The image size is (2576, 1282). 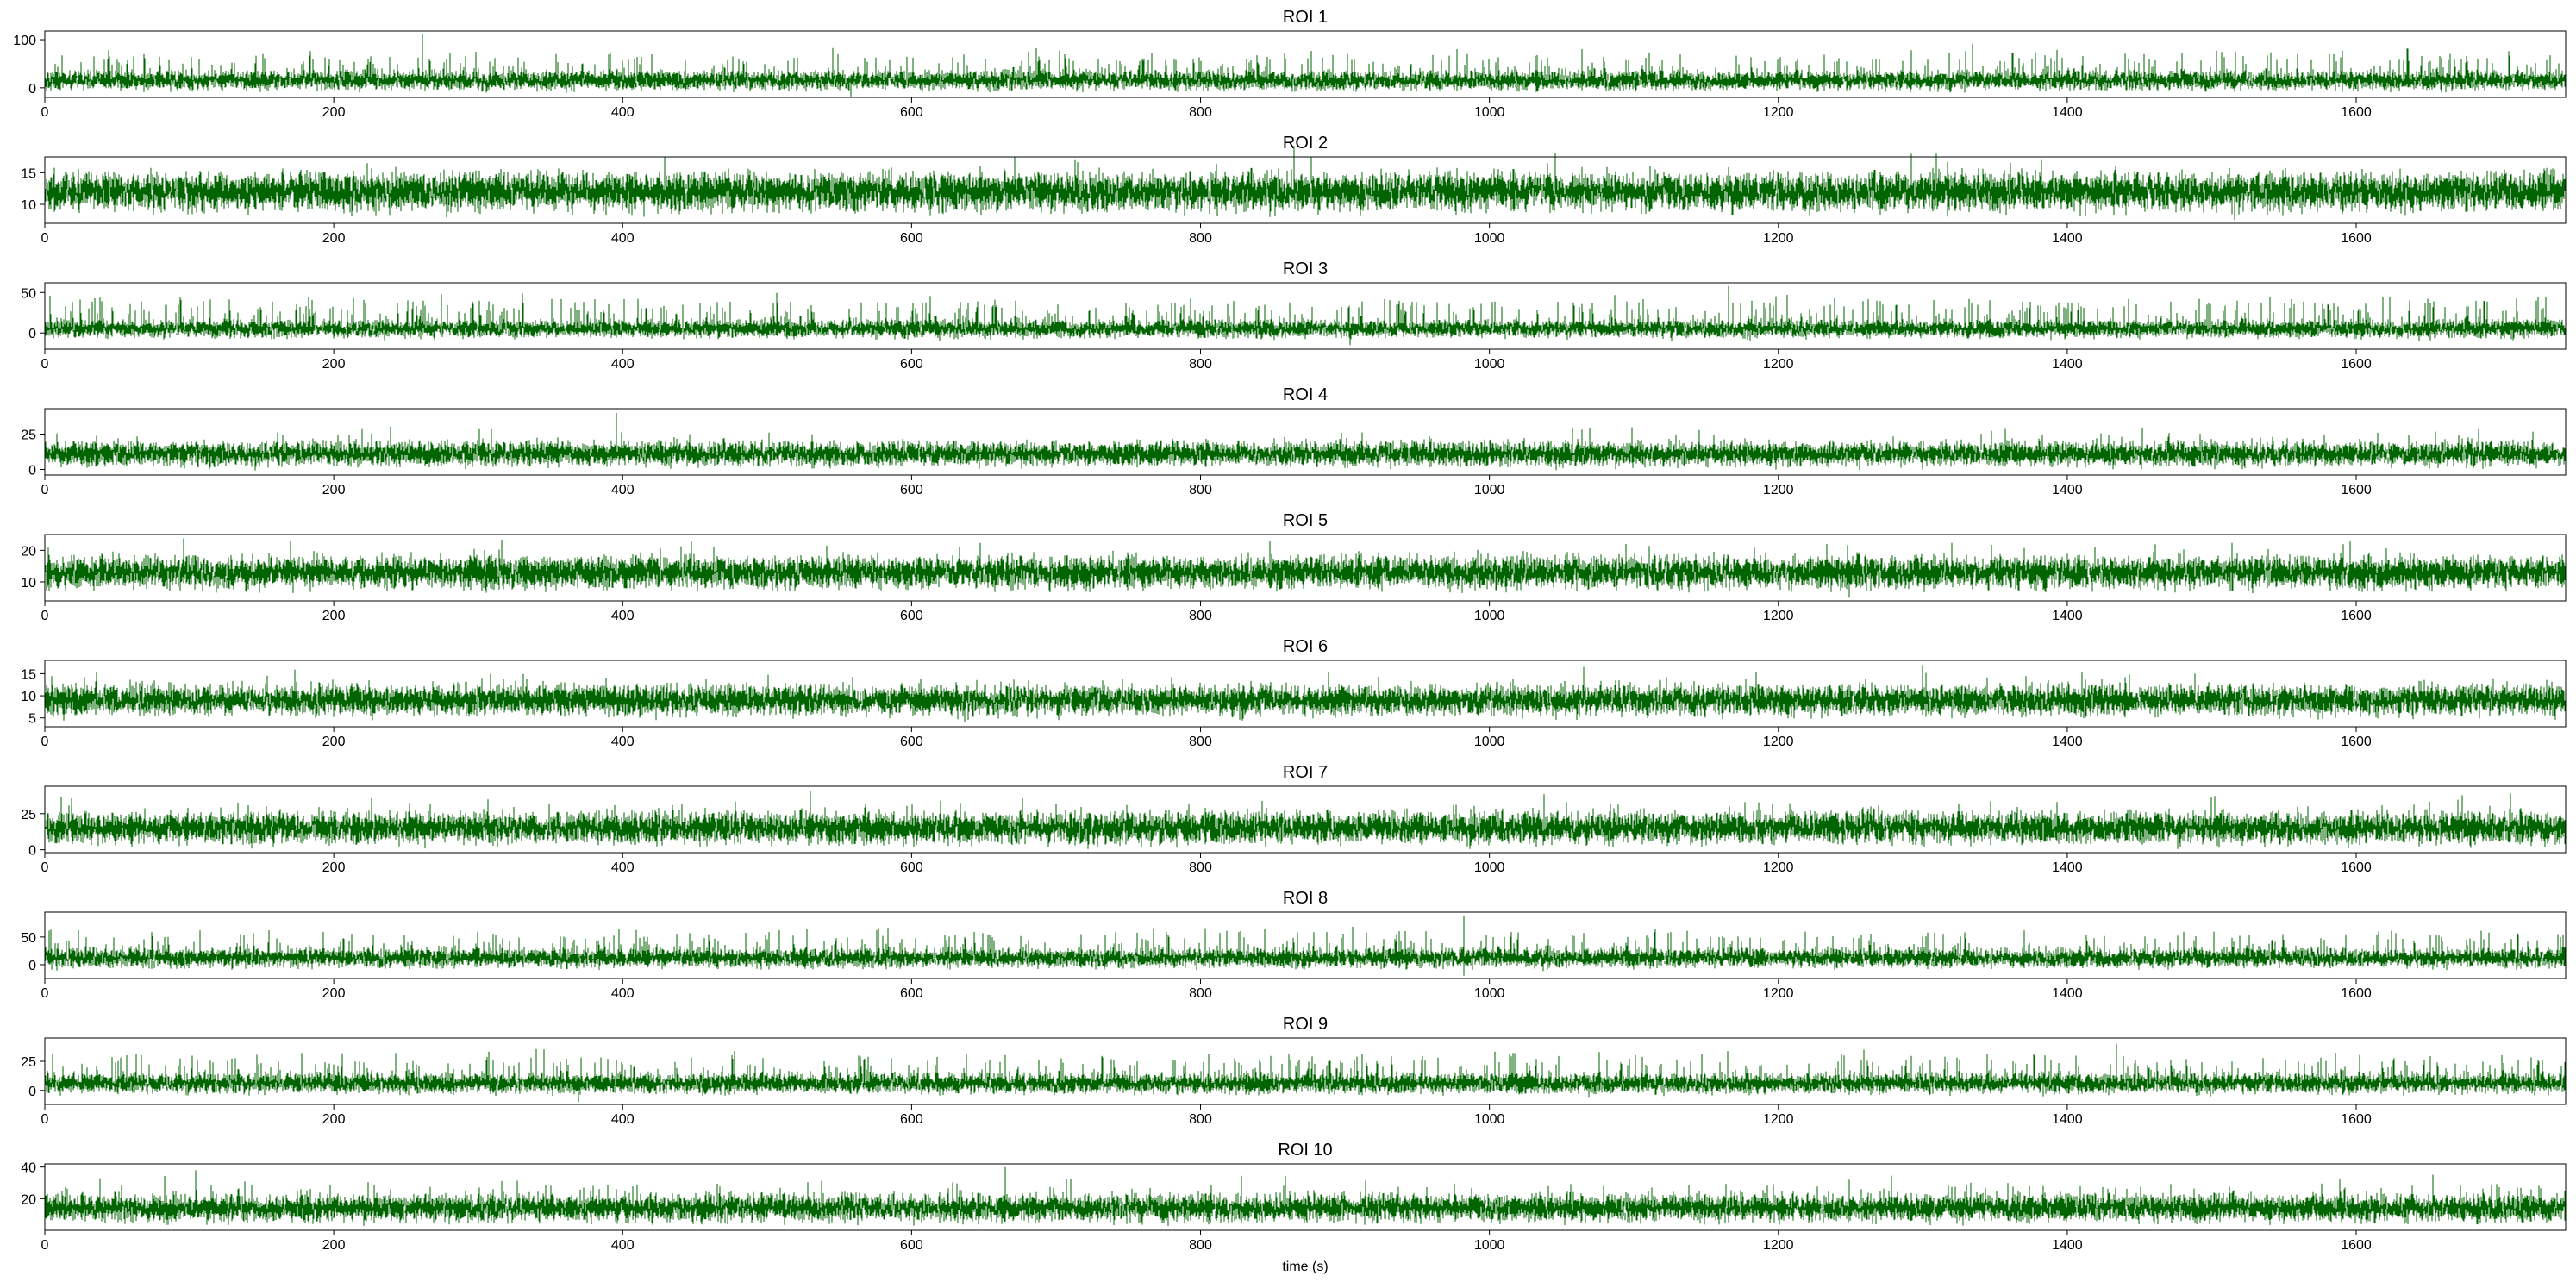 I want to click on panel-title: ROI 9, so click(x=1305, y=1024).